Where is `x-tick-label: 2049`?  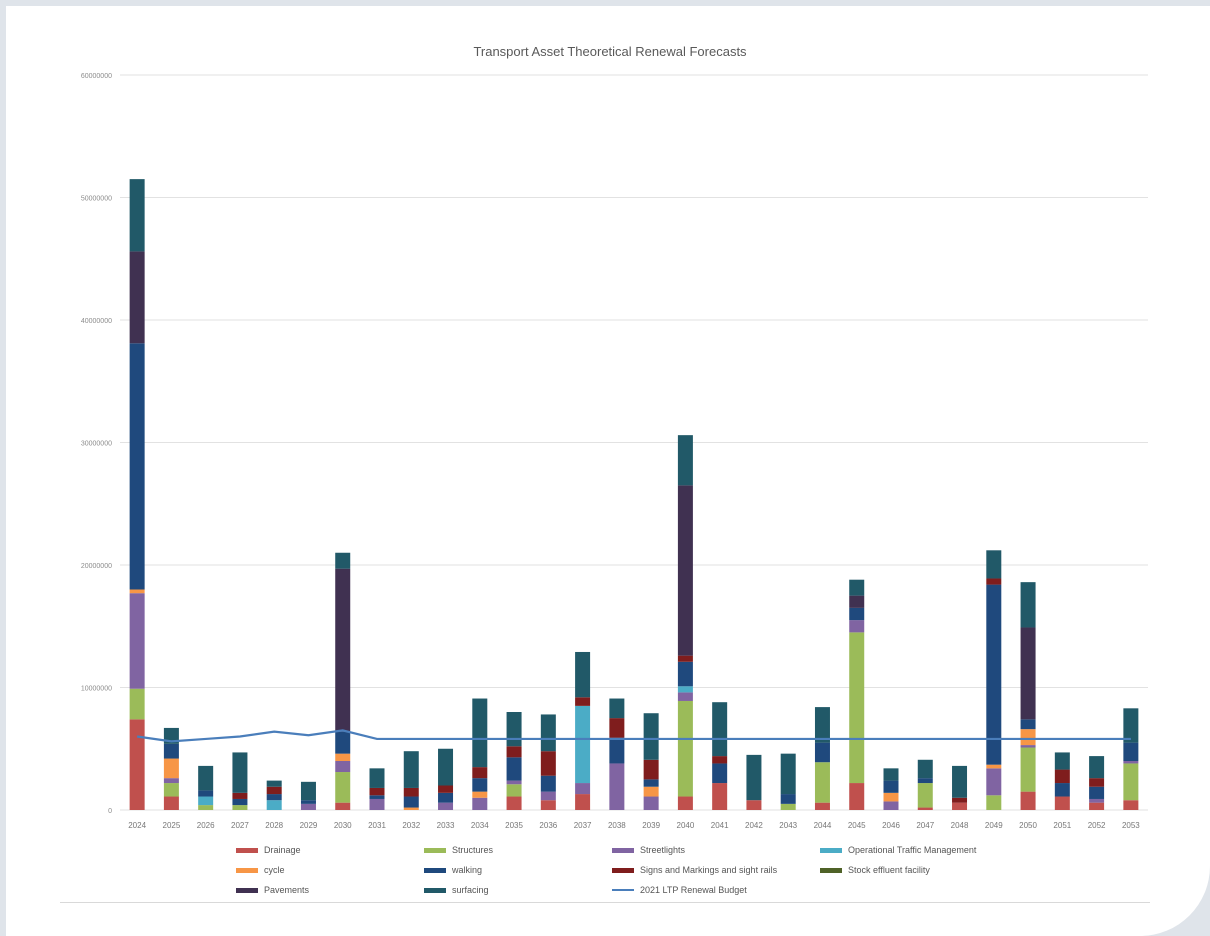 x-tick-label: 2049 is located at coordinates (994, 825).